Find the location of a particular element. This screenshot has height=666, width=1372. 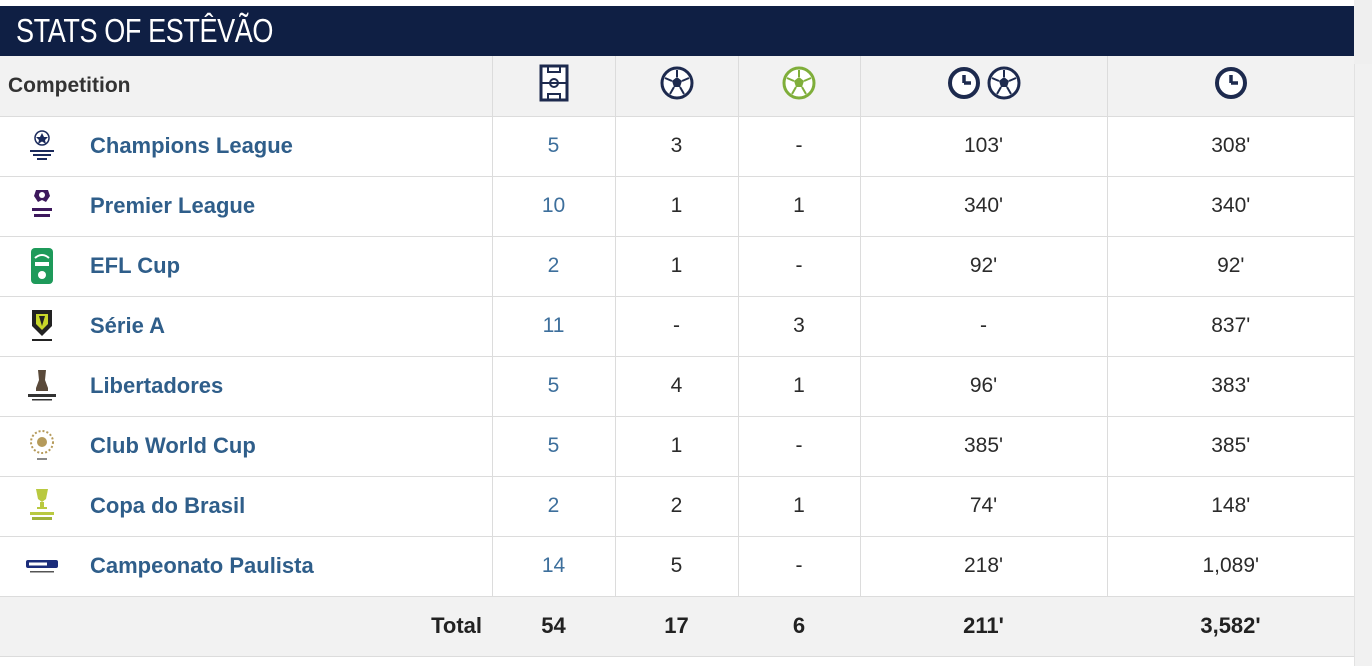

goals-cell: 3 is located at coordinates (677, 146).